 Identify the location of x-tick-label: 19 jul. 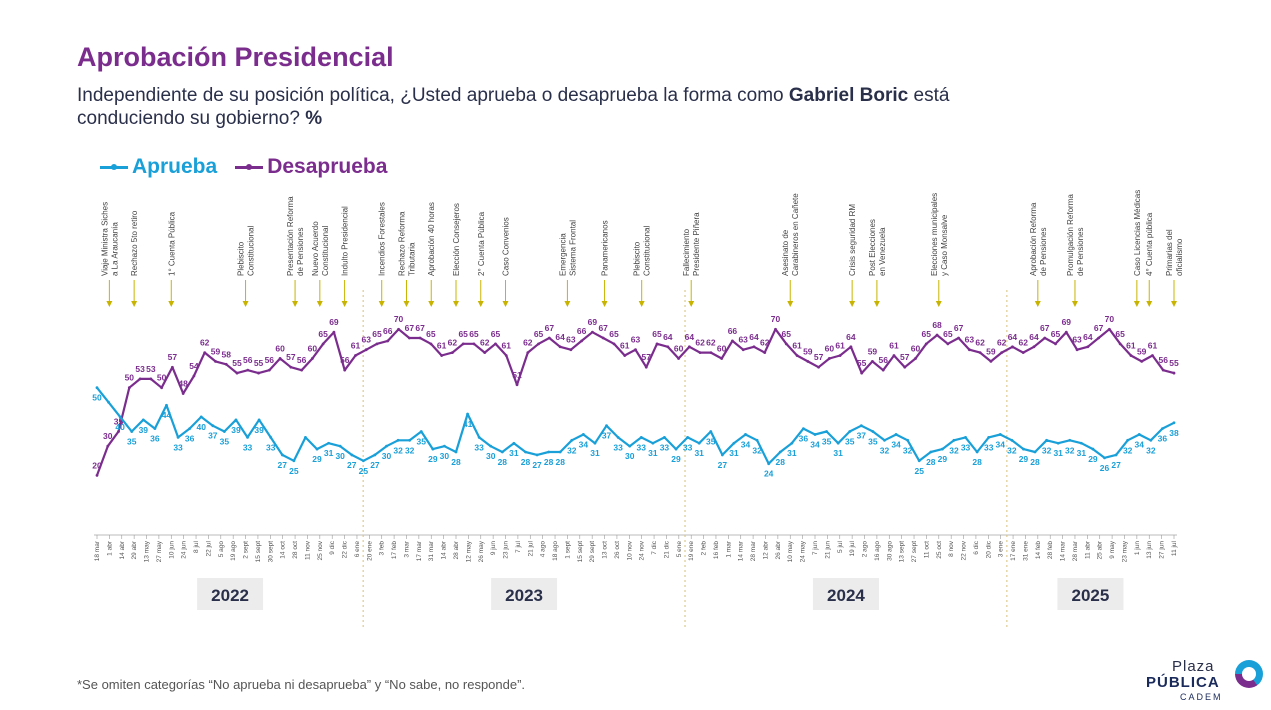
(852, 548).